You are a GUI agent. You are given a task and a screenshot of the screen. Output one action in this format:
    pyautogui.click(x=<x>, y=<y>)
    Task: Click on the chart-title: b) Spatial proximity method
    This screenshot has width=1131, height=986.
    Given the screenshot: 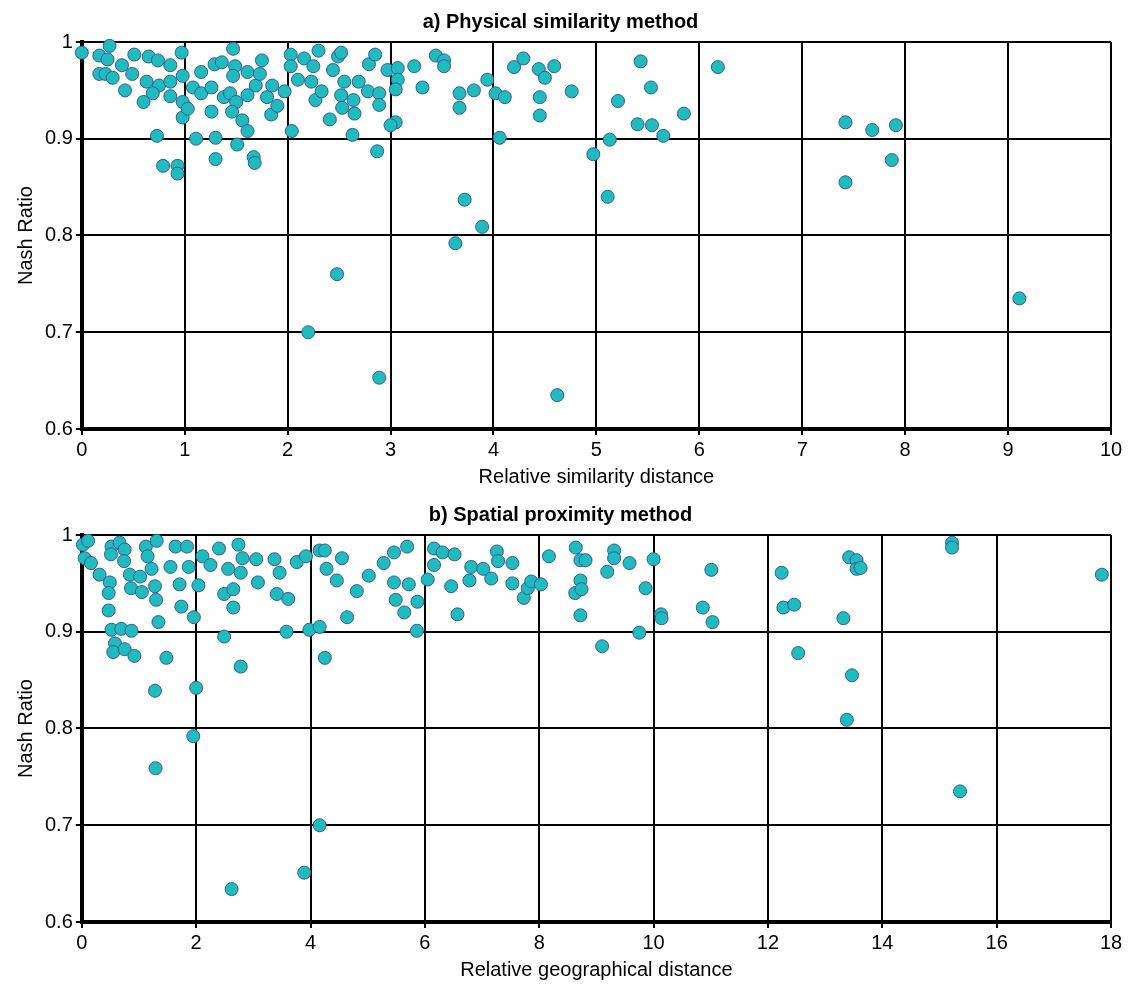 What is the action you would take?
    pyautogui.click(x=560, y=513)
    